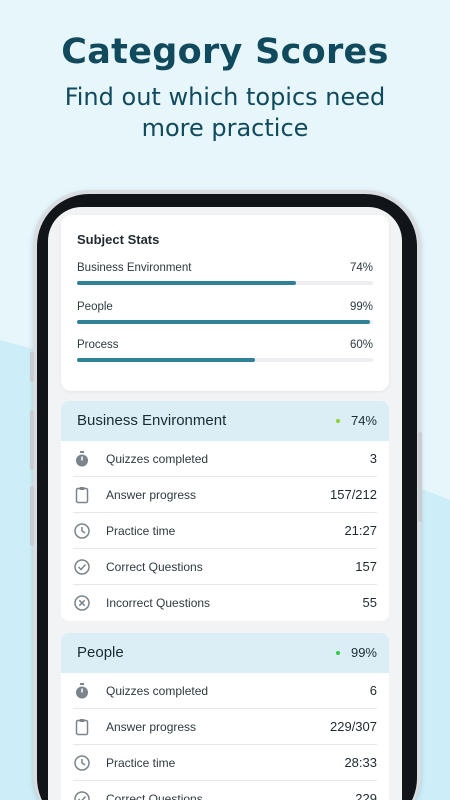 This screenshot has height=800, width=450. Describe the element at coordinates (366, 795) in the screenshot. I see `metric-value: 229` at that location.